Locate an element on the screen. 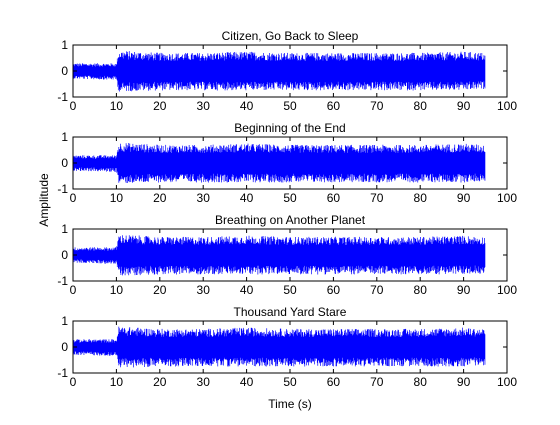 The height and width of the screenshot is (425, 560). subplot-title: Thousand Yard Stare is located at coordinates (290, 312).